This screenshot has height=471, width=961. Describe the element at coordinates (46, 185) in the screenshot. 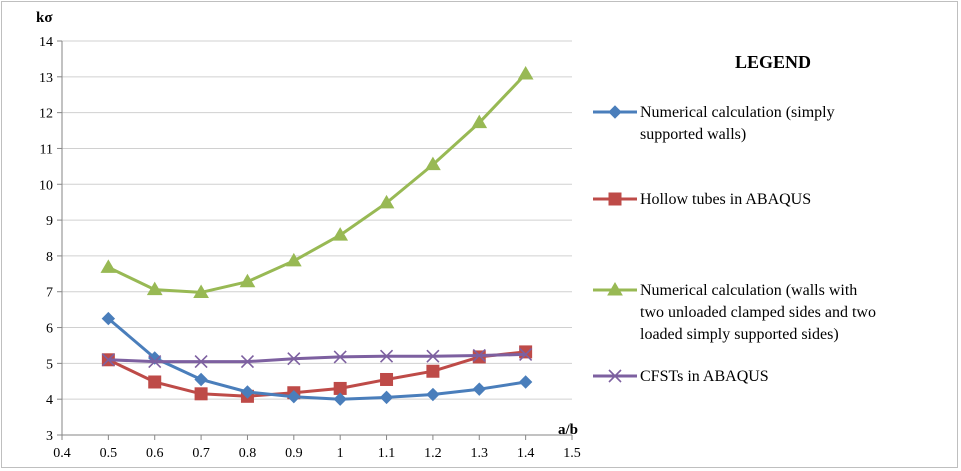

I see `y-tick-label: 10` at that location.